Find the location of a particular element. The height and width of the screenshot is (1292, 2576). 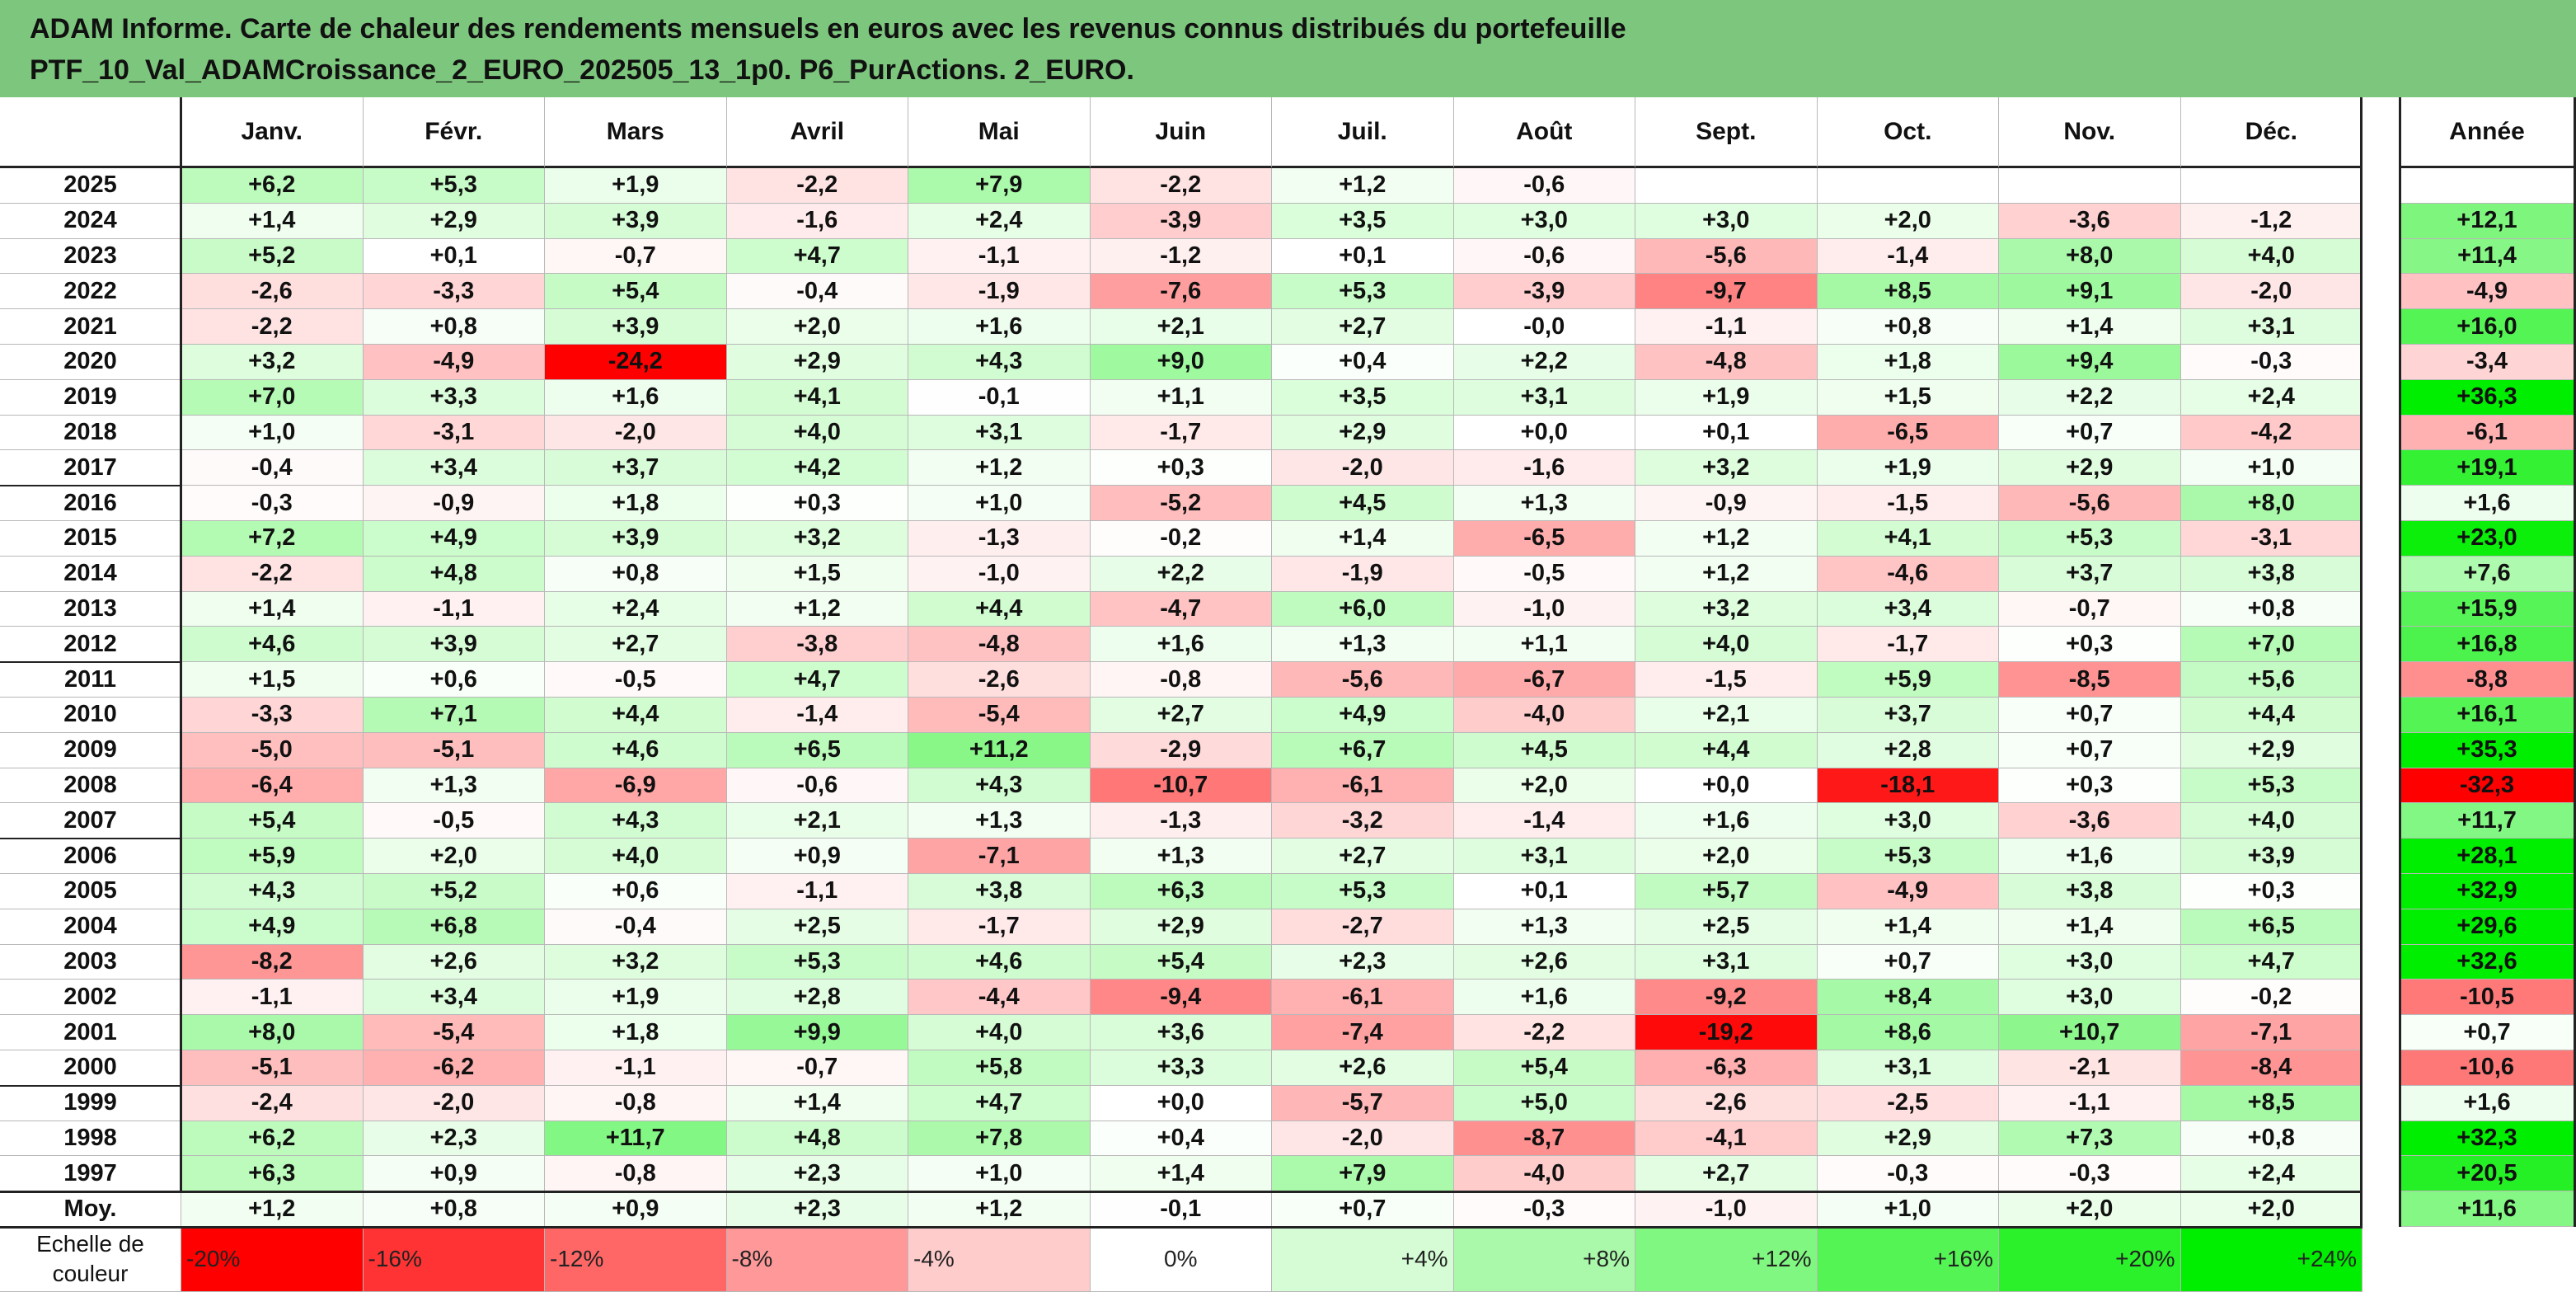

annual-cell is located at coordinates (2488, 186).